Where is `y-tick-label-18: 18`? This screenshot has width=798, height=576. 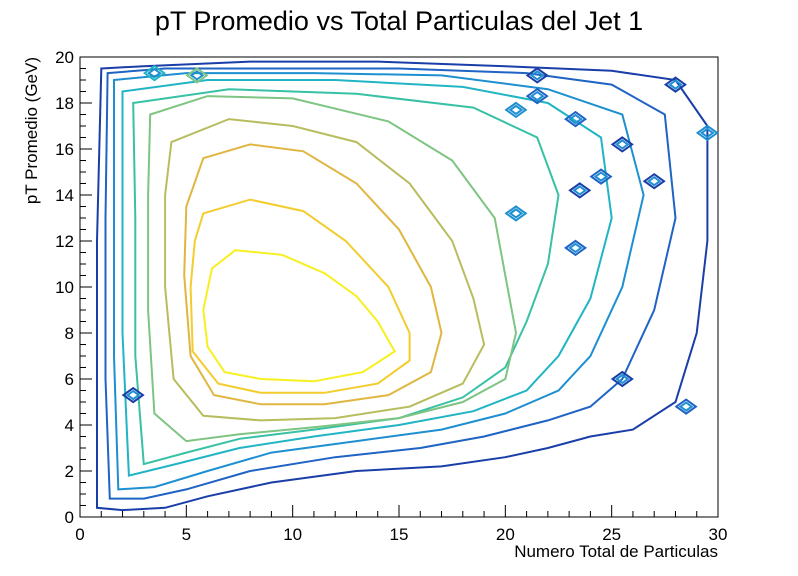 y-tick-label-18: 18 is located at coordinates (64, 103).